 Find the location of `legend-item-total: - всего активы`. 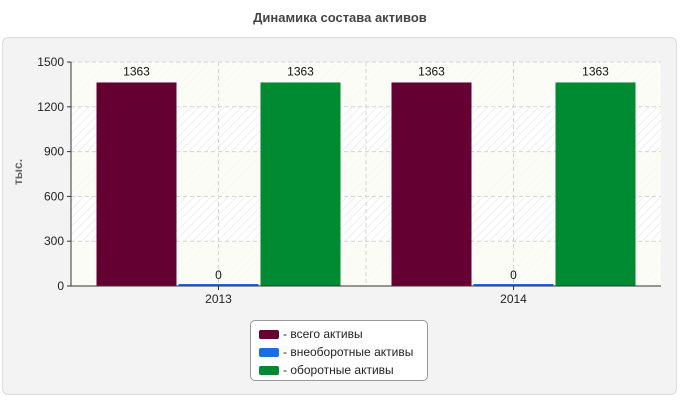

legend-item-total: - всего активы is located at coordinates (343, 334).